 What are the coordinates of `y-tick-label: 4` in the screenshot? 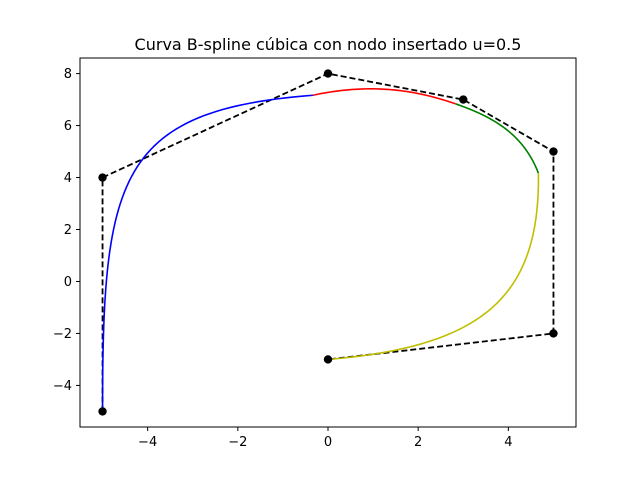 It's located at (68, 178).